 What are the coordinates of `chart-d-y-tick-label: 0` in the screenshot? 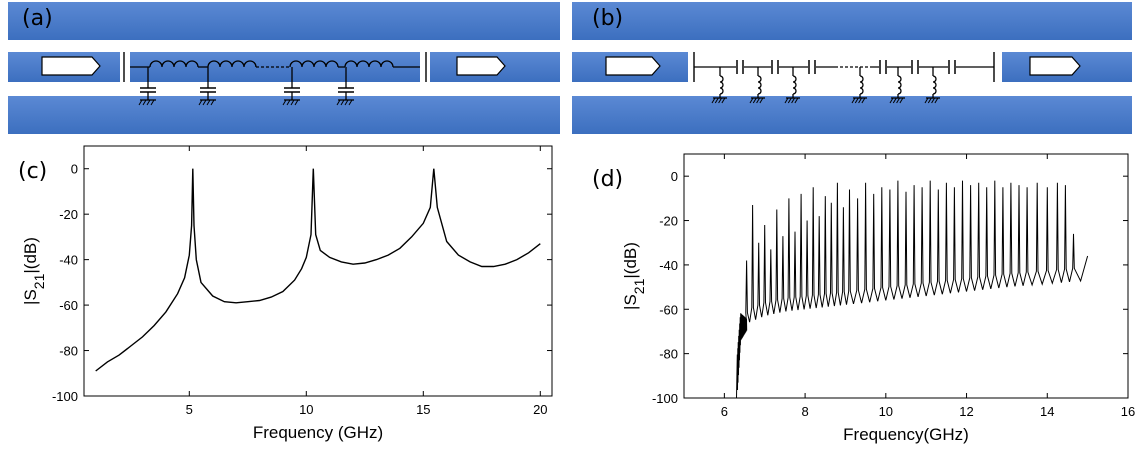 It's located at (674, 176).